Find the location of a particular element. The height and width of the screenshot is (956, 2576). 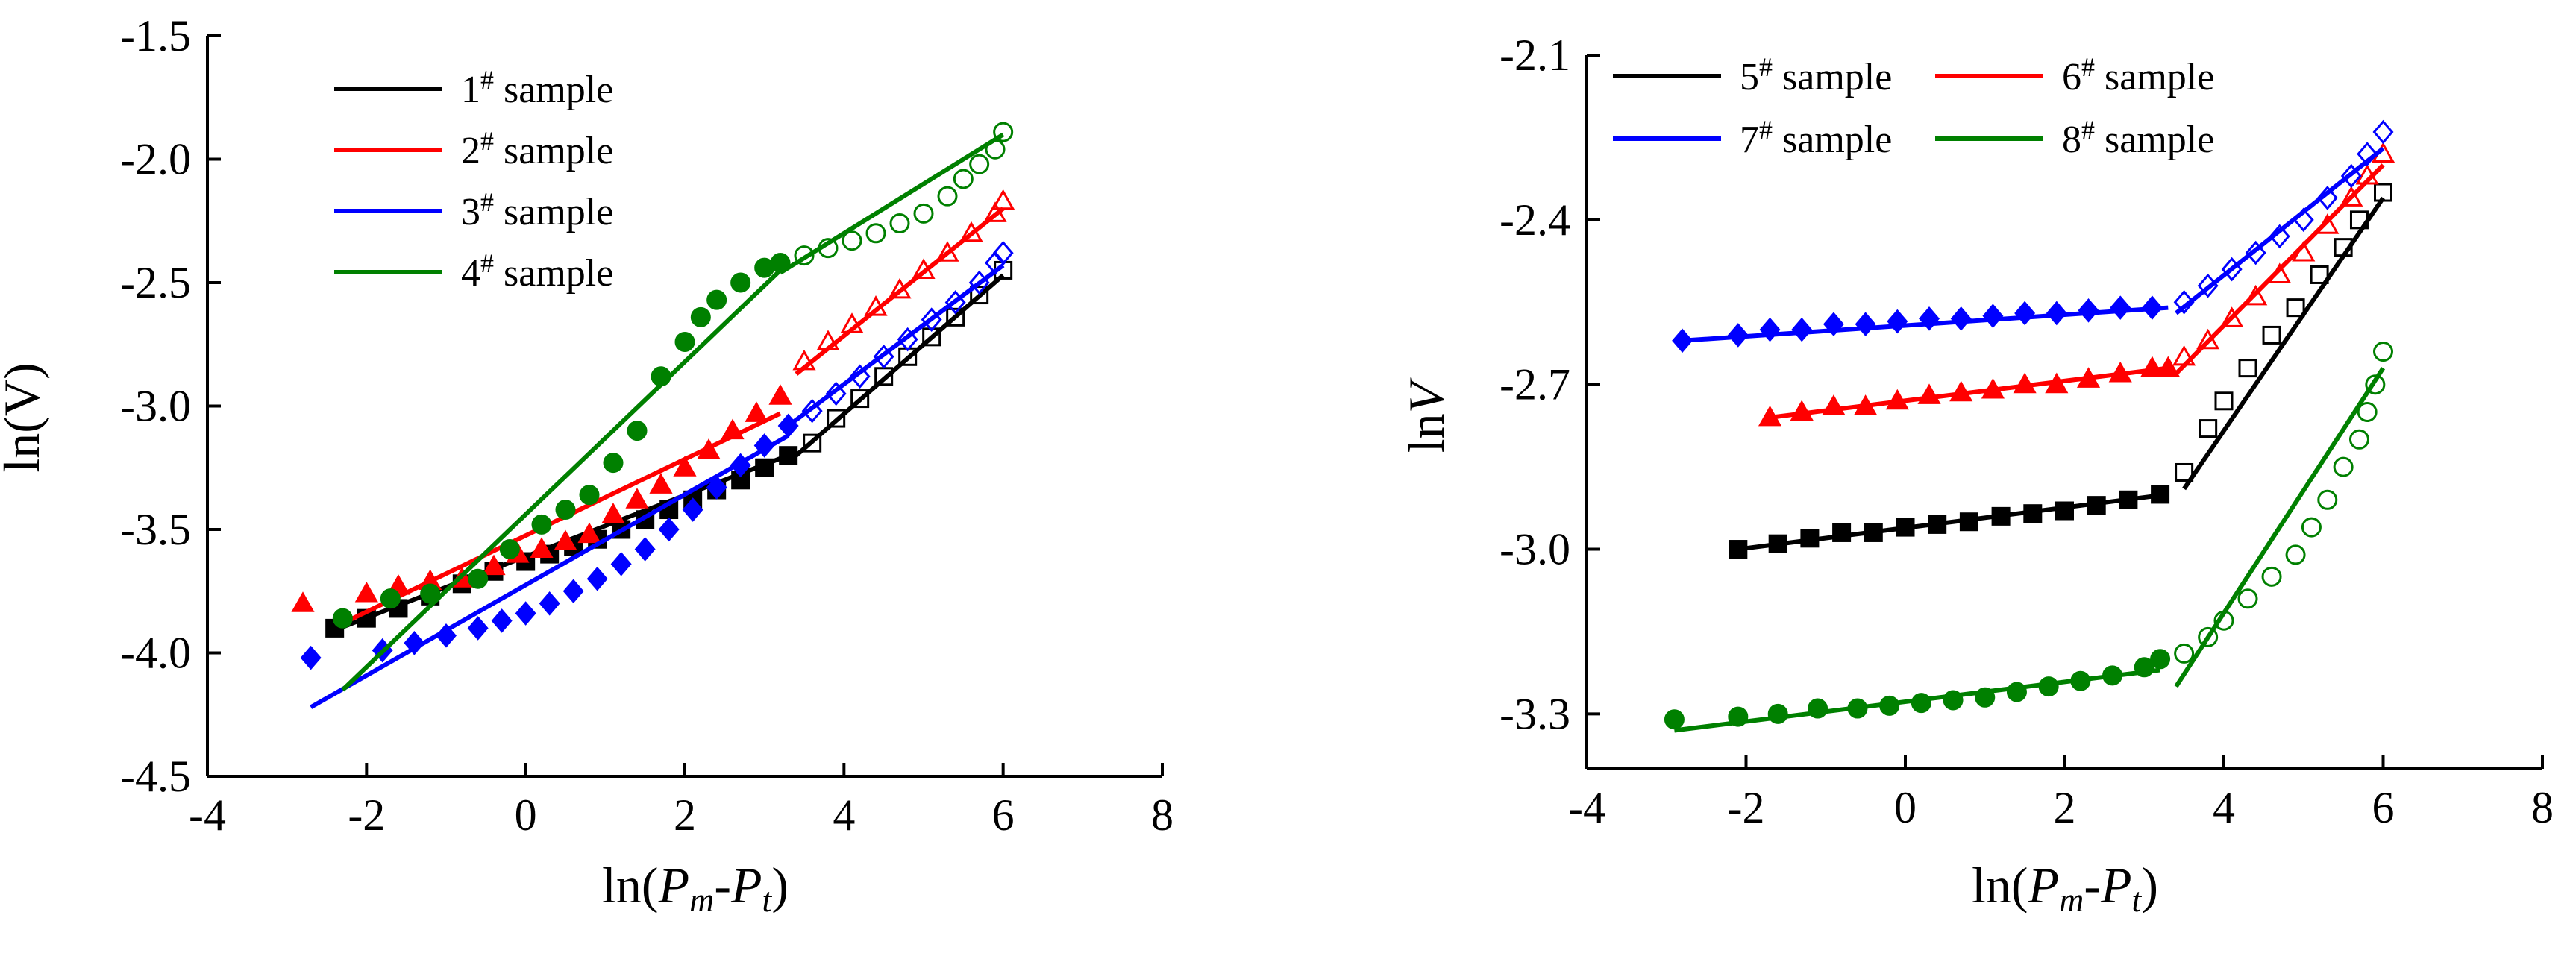

legend-label-number: 4 is located at coordinates (470, 273).